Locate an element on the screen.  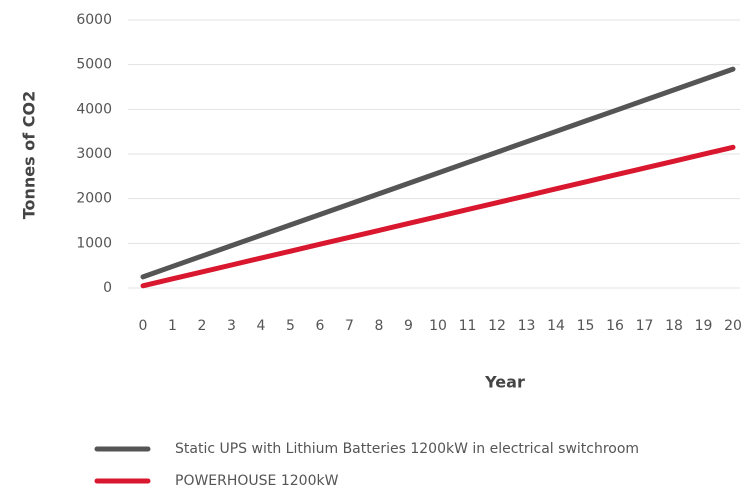
x-axis-label: Year is located at coordinates (504, 382).